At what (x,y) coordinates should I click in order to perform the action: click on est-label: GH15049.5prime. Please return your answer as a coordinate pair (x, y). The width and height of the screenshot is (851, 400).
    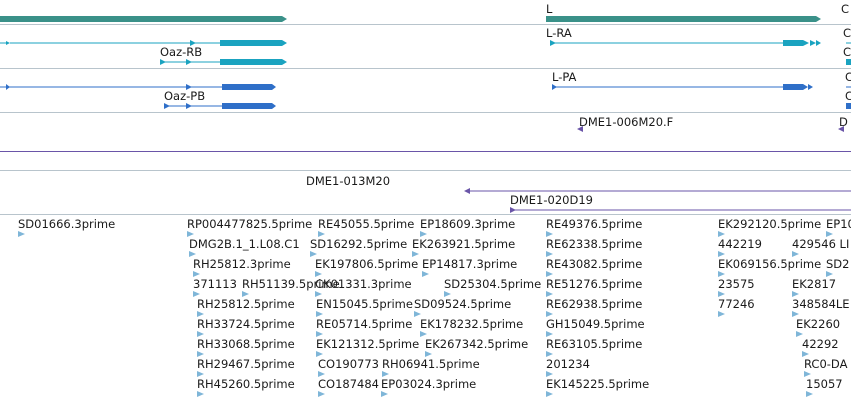
    Looking at the image, I should click on (595, 324).